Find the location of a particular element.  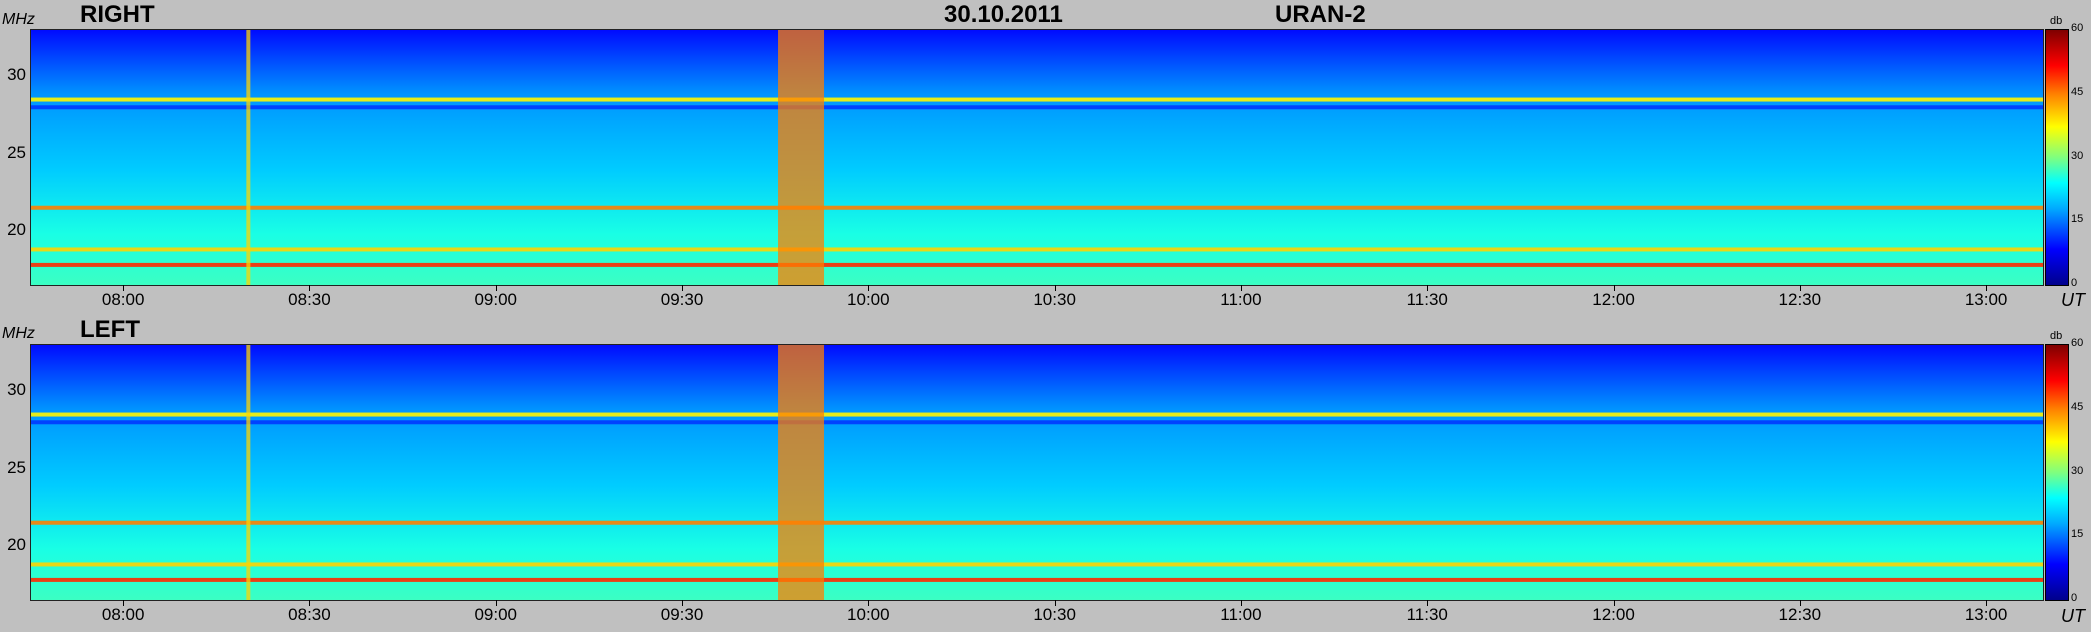

date-label: 30.10.2011 is located at coordinates (1003, 14).